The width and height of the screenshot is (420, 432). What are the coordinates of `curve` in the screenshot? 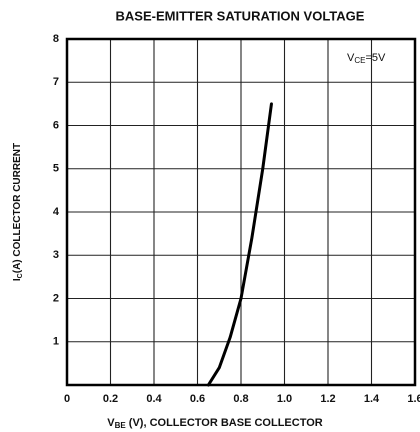 It's located at (239, 244).